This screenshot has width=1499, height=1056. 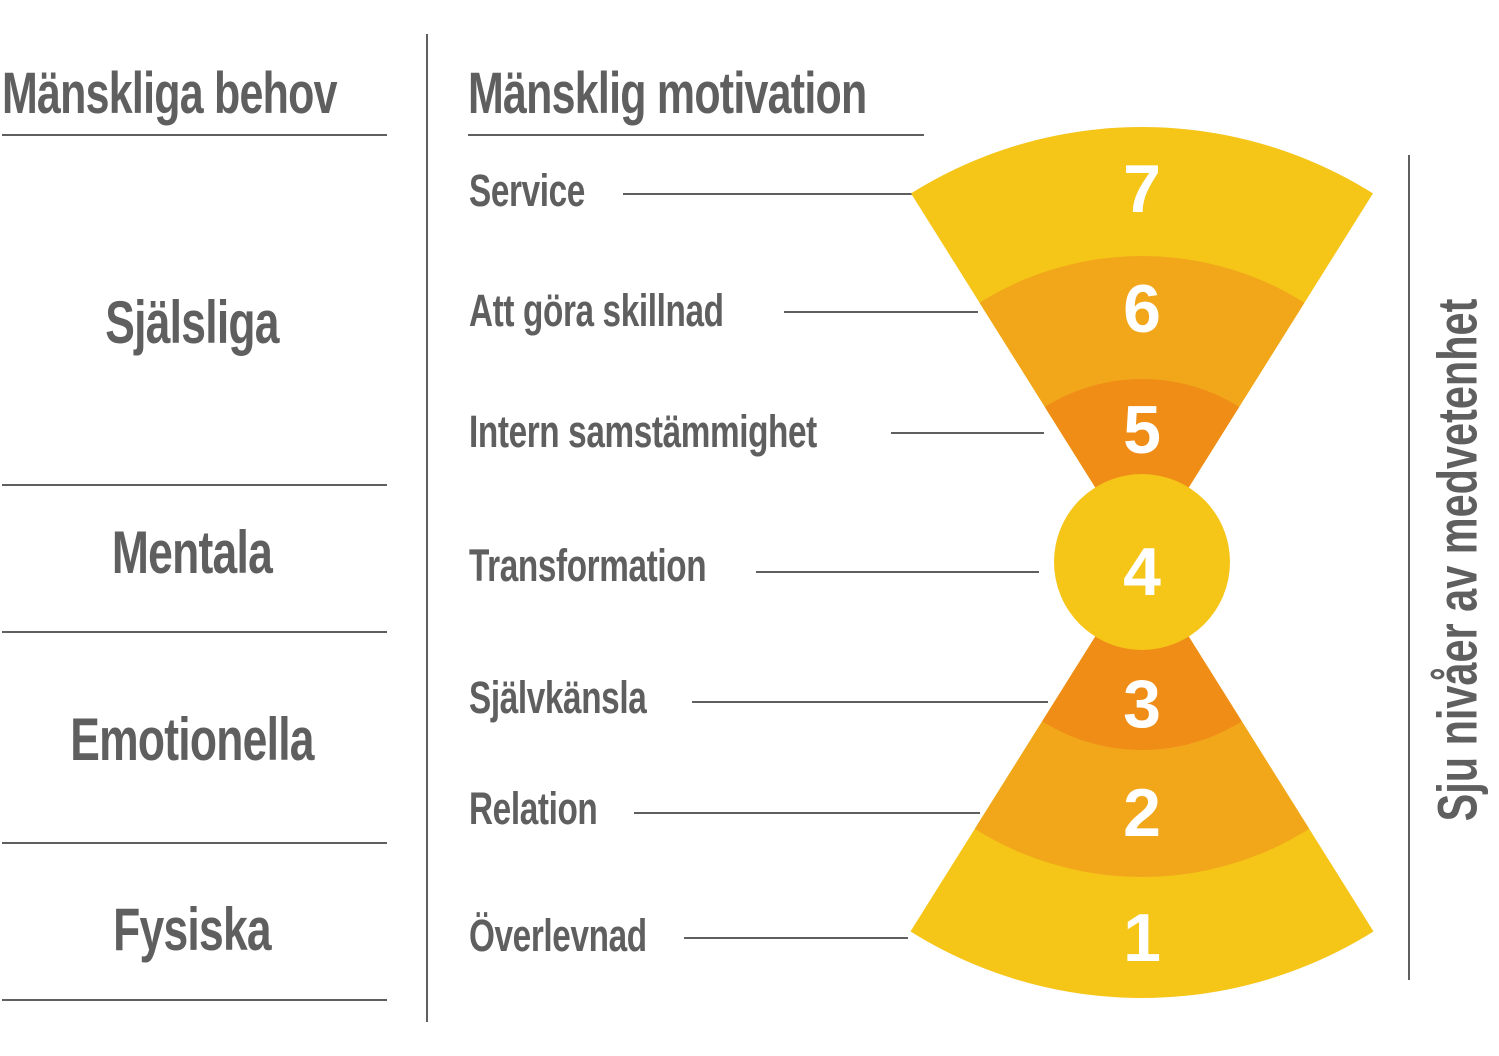 What do you see at coordinates (558, 697) in the screenshot?
I see `level-3-label: Självkänsla` at bounding box center [558, 697].